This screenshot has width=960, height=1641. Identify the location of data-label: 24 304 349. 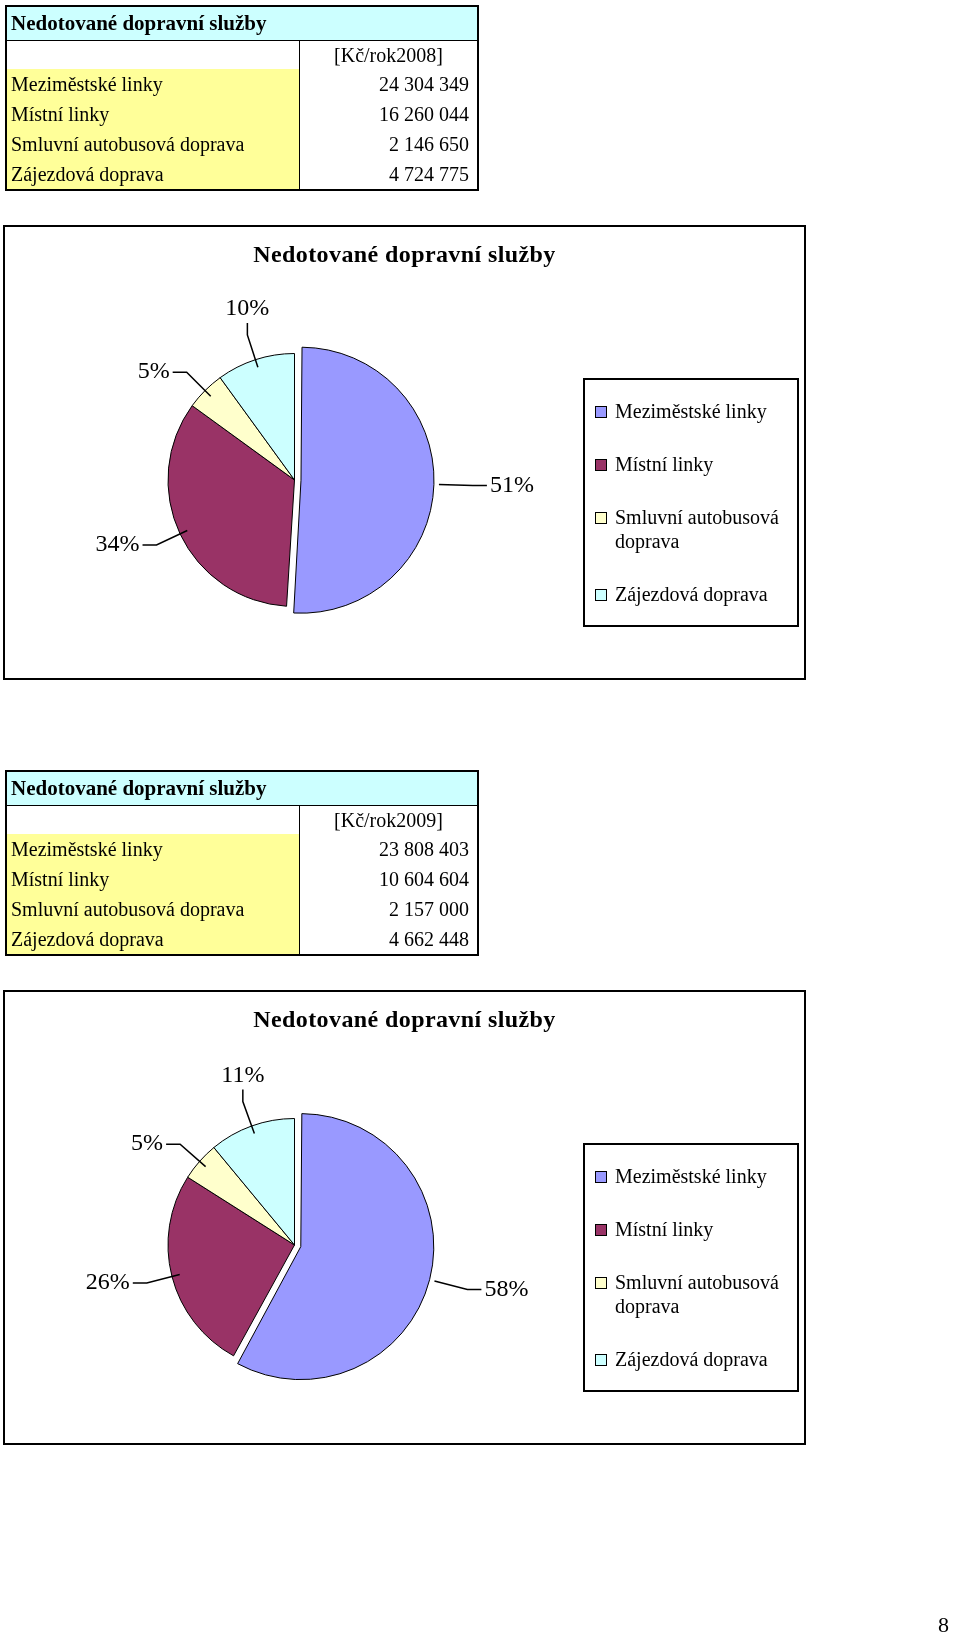
(424, 84).